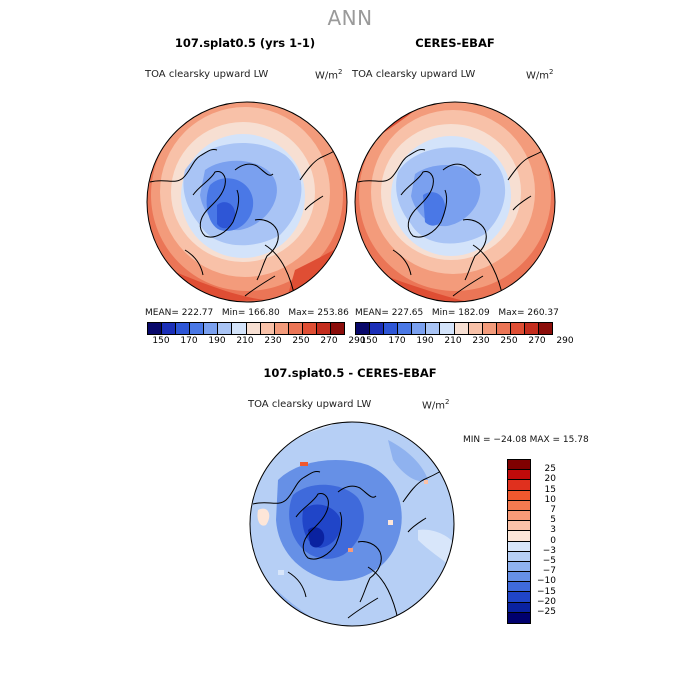 This screenshot has height=700, width=700. What do you see at coordinates (549, 550) in the screenshot?
I see `colorbar-tick-label: −3` at bounding box center [549, 550].